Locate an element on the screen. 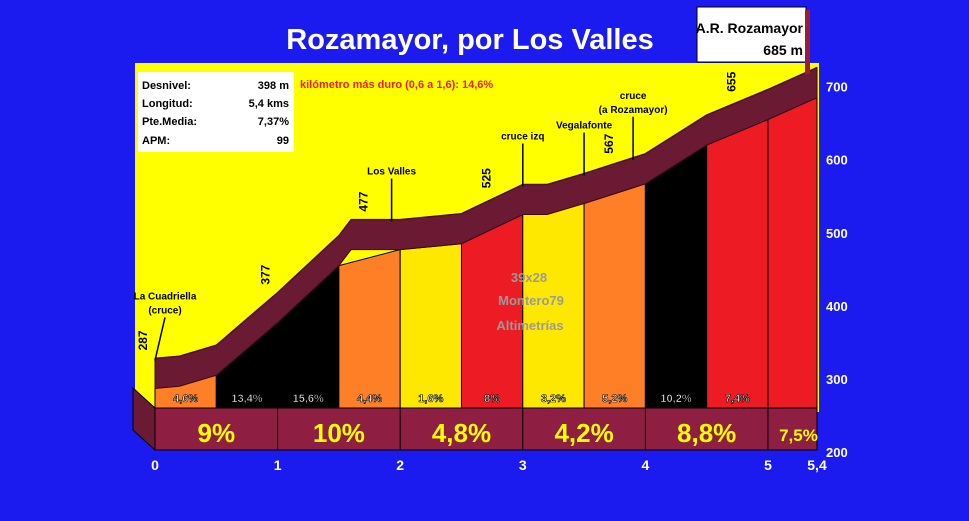 This screenshot has width=969, height=521. x-tick-label-3: 3 is located at coordinates (523, 465).